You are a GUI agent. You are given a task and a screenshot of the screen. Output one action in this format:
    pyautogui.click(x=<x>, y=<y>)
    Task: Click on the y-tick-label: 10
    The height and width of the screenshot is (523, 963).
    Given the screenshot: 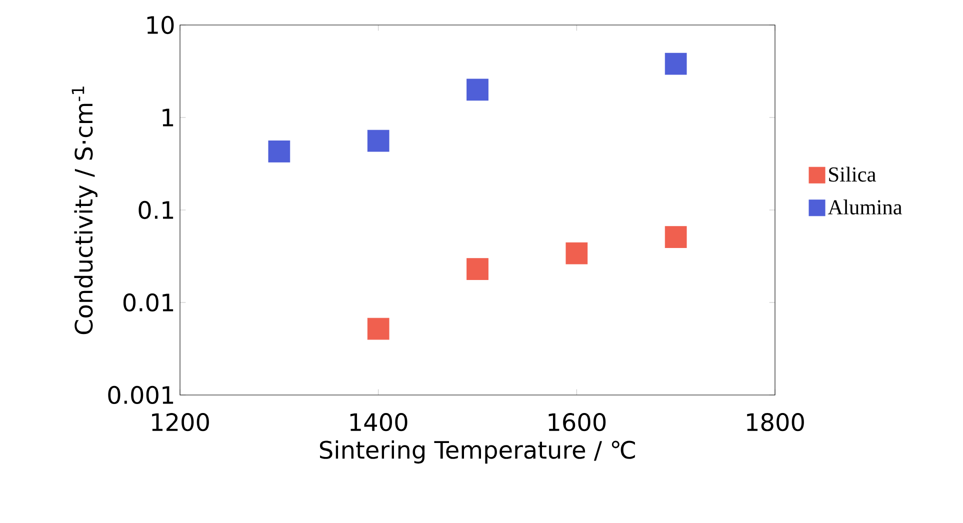 What is the action you would take?
    pyautogui.click(x=160, y=25)
    